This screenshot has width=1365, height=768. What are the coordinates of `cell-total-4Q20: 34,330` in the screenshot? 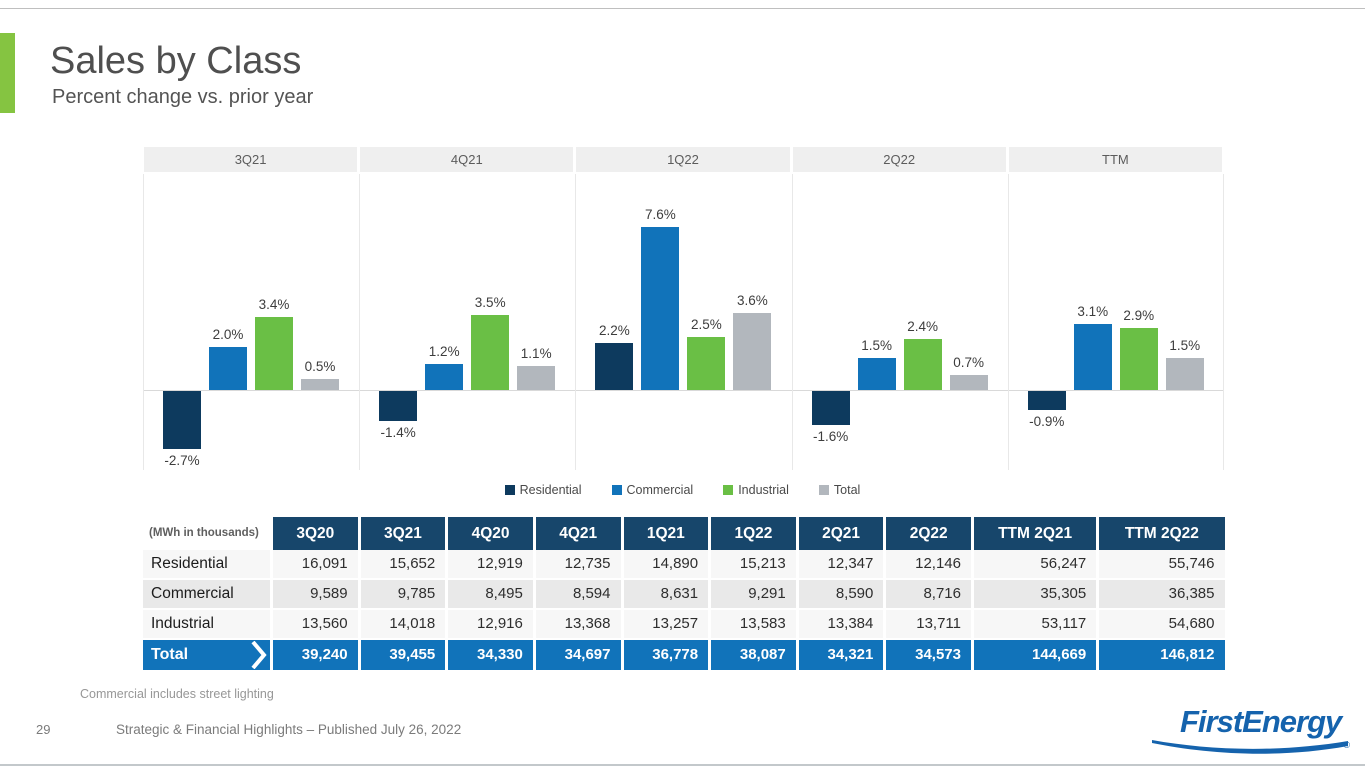 It's located at (492, 655).